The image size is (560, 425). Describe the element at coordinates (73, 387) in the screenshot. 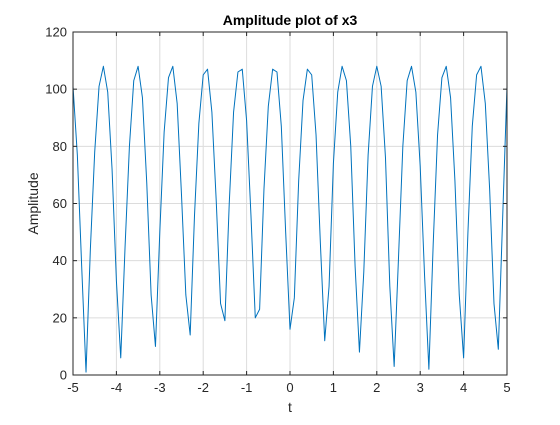

I see `x-tick-label: -5` at that location.